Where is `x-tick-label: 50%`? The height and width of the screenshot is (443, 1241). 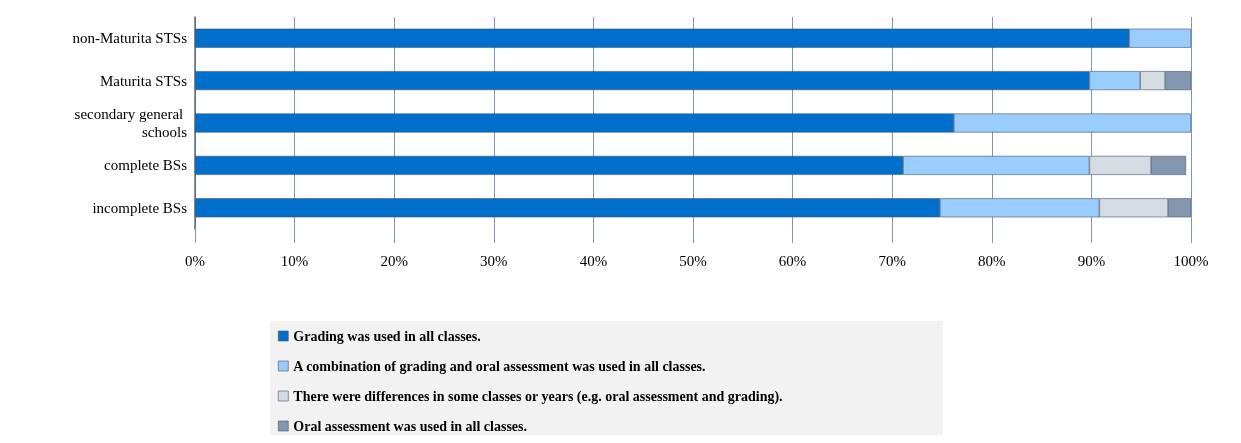 x-tick-label: 50% is located at coordinates (693, 260).